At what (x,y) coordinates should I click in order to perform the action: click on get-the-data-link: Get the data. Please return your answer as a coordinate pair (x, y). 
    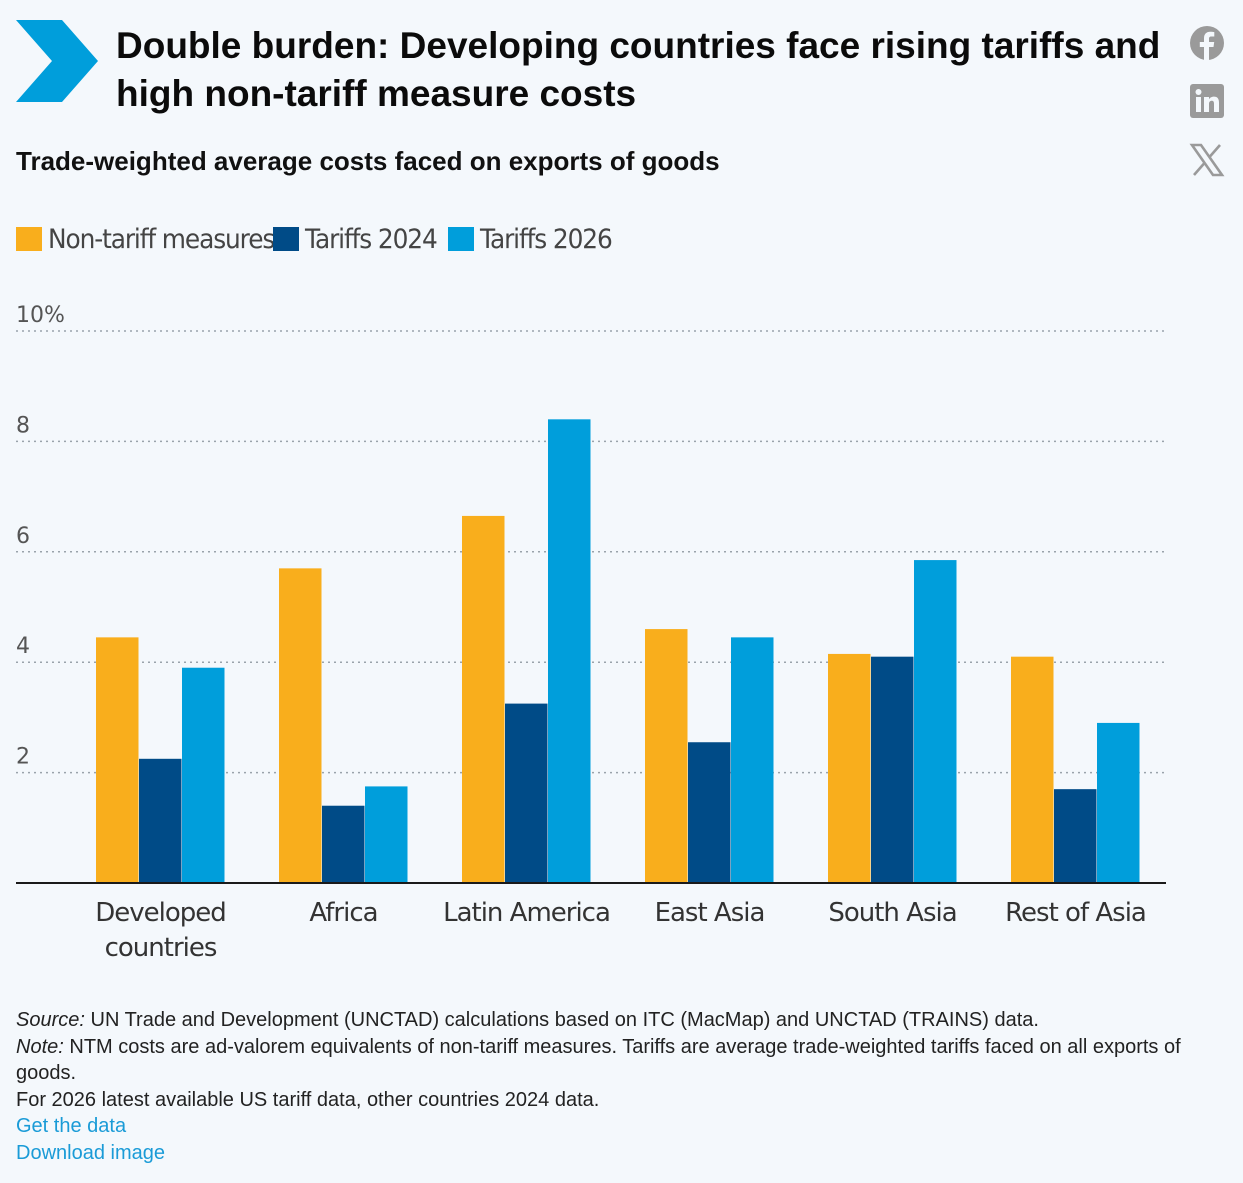
    Looking at the image, I should click on (71, 1126).